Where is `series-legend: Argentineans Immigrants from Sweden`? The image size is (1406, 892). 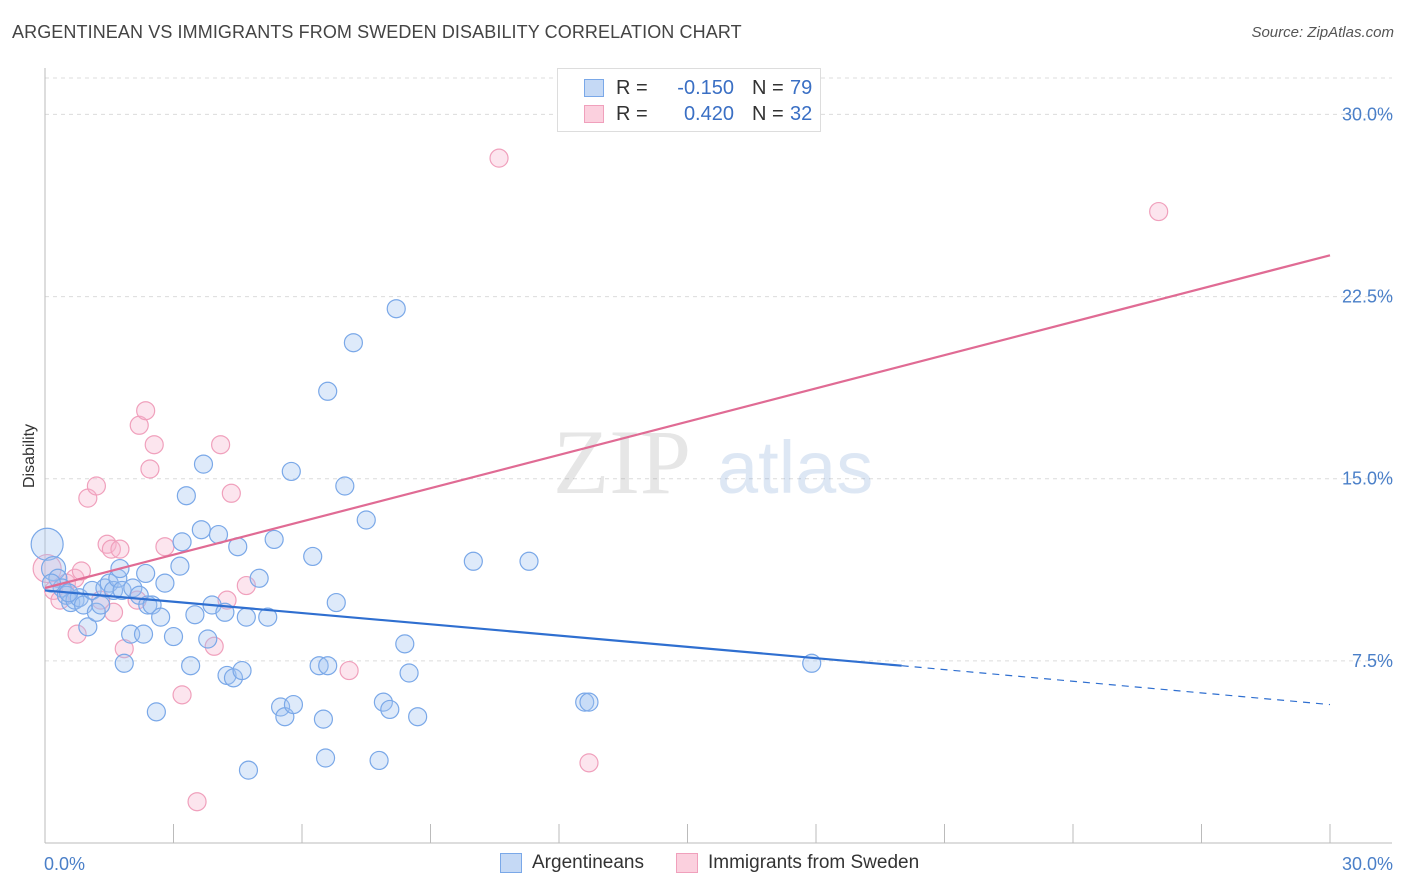 series-legend: Argentineans Immigrants from Sweden is located at coordinates (725, 863).